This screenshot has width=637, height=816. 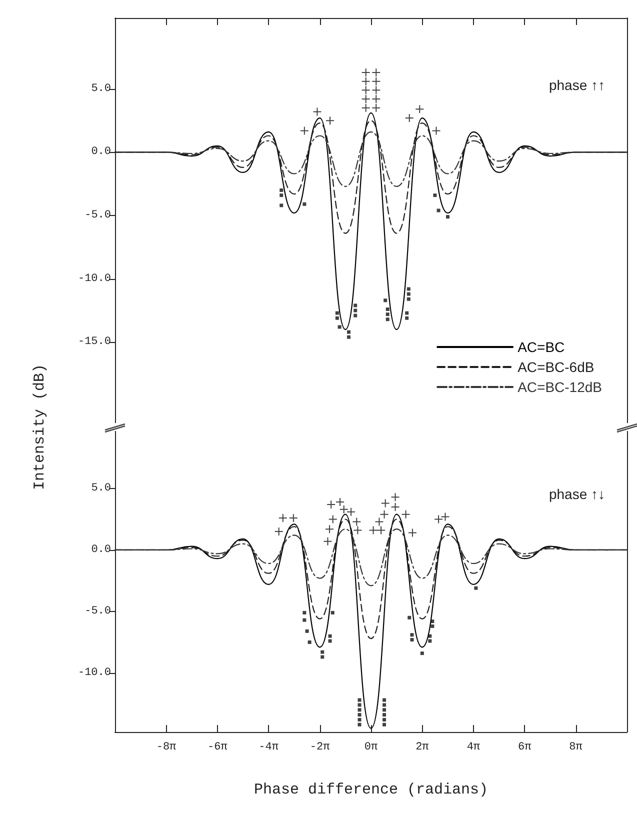 What do you see at coordinates (556, 367) in the screenshot?
I see `text: AC=BC-6dB` at bounding box center [556, 367].